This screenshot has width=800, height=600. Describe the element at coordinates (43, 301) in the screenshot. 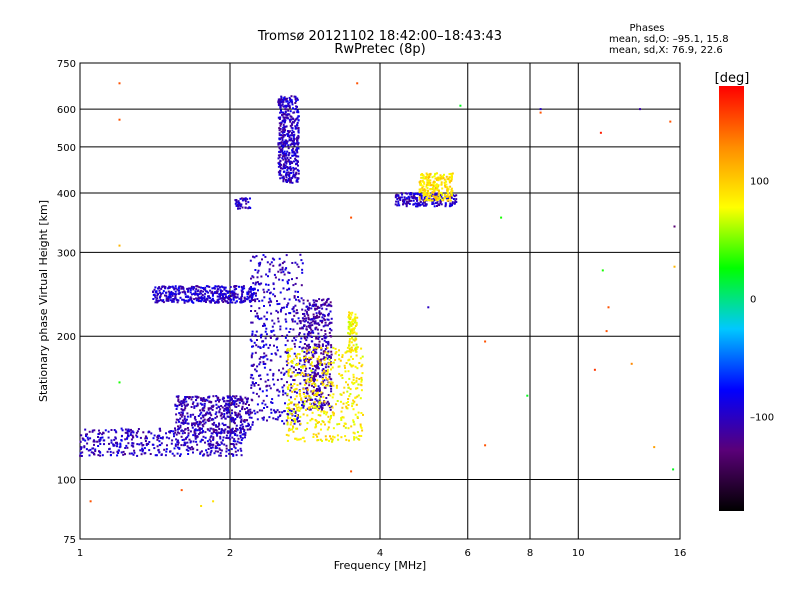

I see `y-axis-label: Stationary phase Virtual Height [km]` at that location.